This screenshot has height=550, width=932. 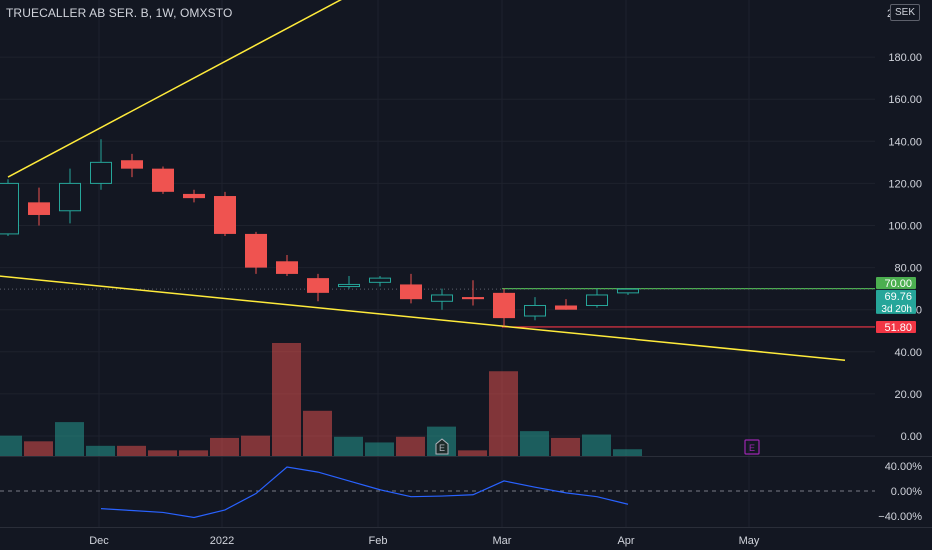 What do you see at coordinates (321, 399) in the screenshot?
I see `volume-bars` at bounding box center [321, 399].